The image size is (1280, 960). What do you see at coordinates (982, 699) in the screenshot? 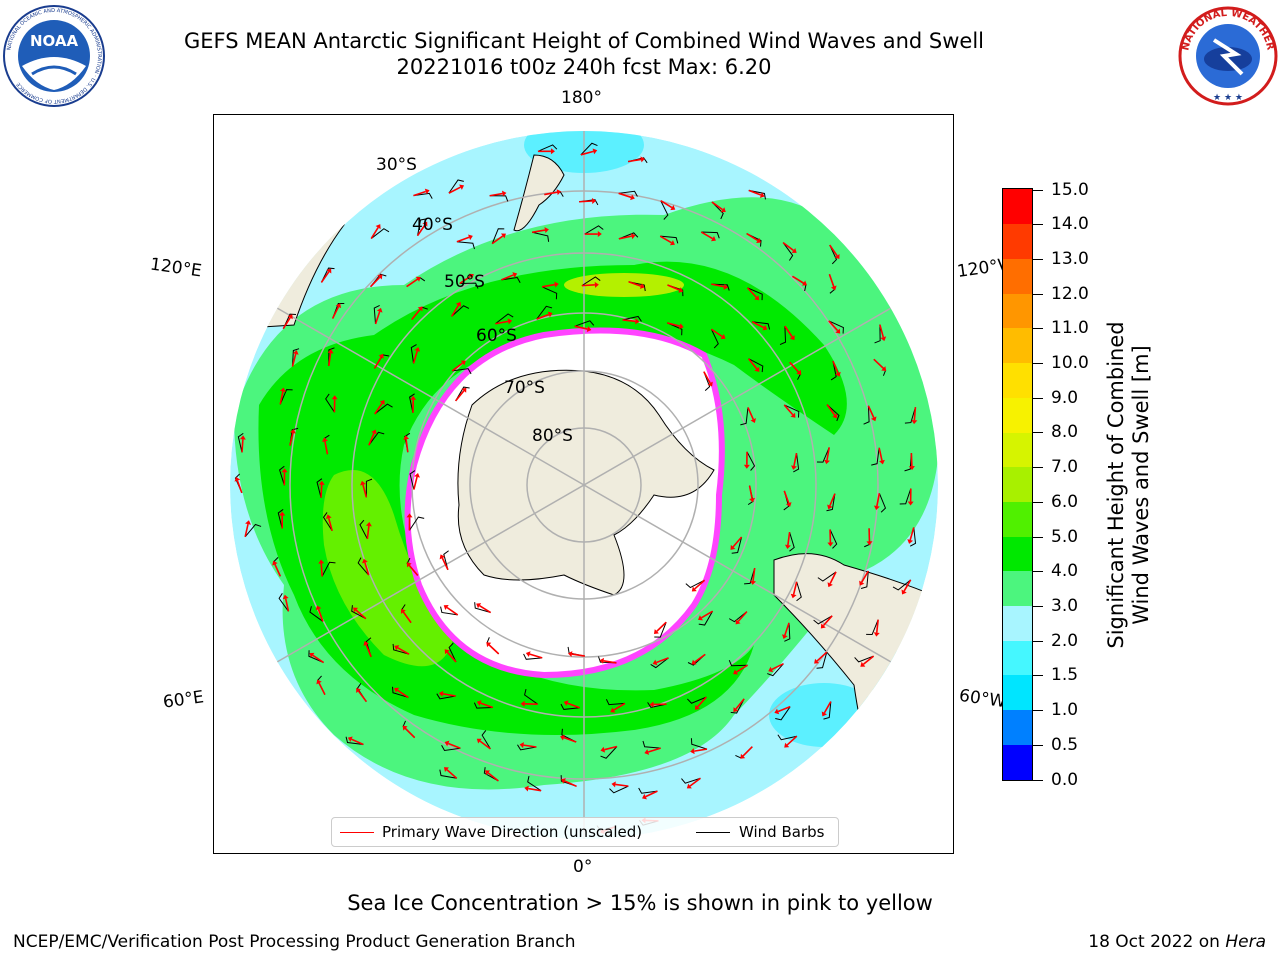
I see `lon-label-lower-right: 60°W` at bounding box center [982, 699].